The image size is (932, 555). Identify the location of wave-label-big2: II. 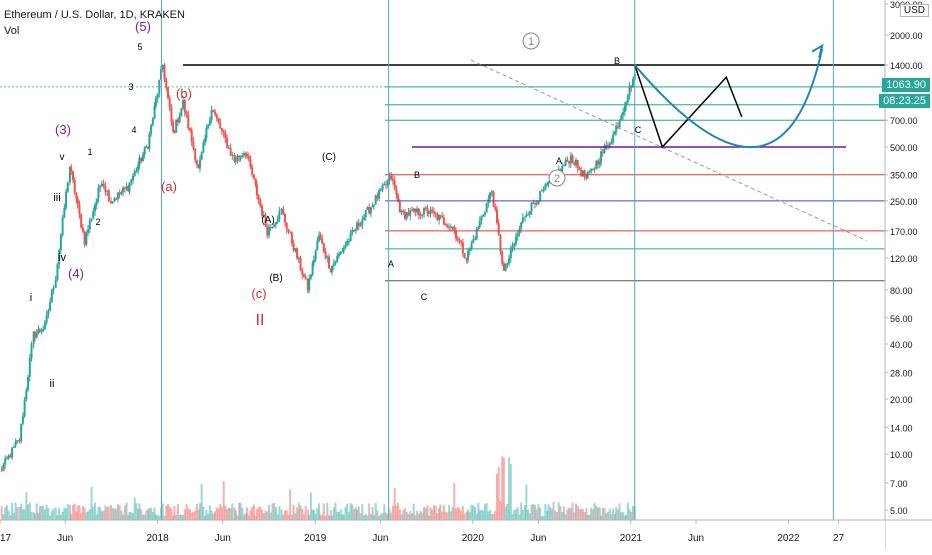
(260, 320).